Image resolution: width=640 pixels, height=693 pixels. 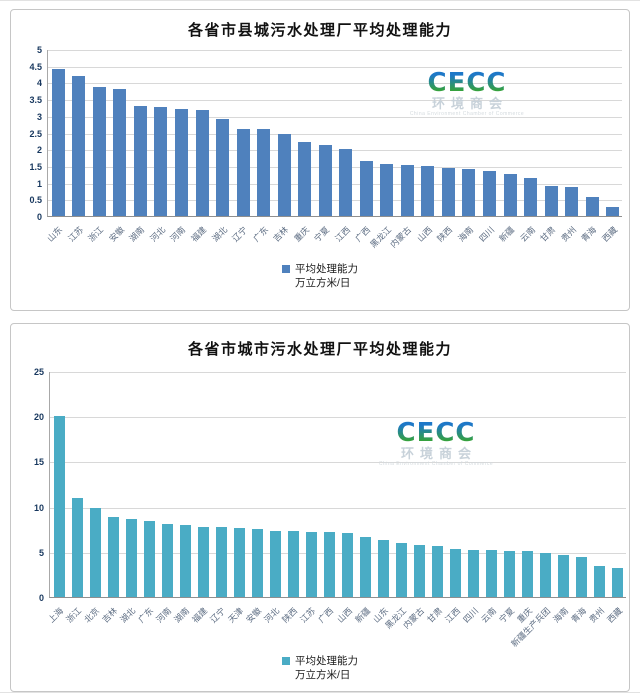 What do you see at coordinates (319, 31) in the screenshot?
I see `chart-title: 各省市县城污水处理厂平均处理能力` at bounding box center [319, 31].